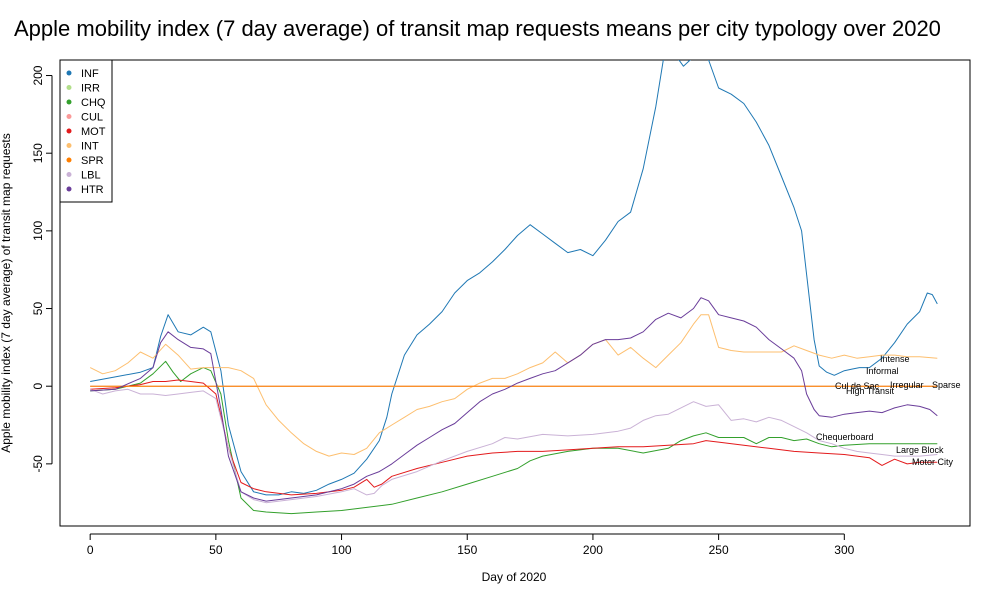 This screenshot has width=1000, height=605. What do you see at coordinates (38, 309) in the screenshot?
I see `y-tick-label: 50` at bounding box center [38, 309].